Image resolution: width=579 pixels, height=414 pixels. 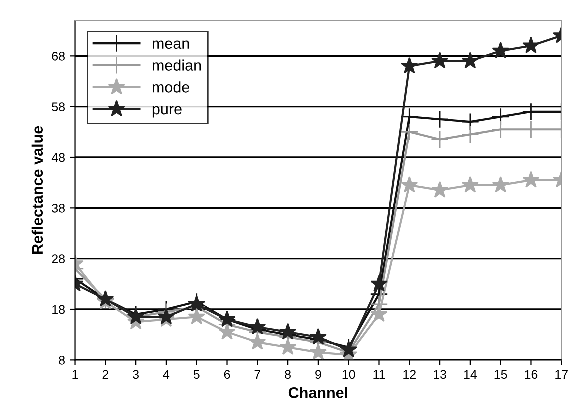 I want to click on x-tick-label: 17, so click(x=562, y=374).